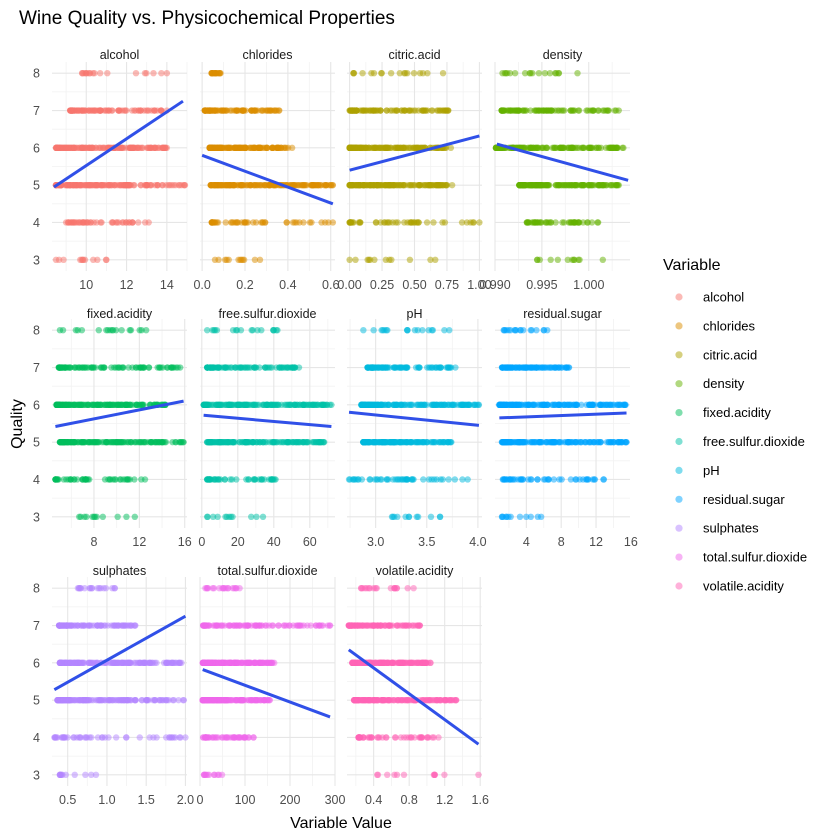 The height and width of the screenshot is (840, 840). I want to click on x-tick-label: 10, so click(86, 285).